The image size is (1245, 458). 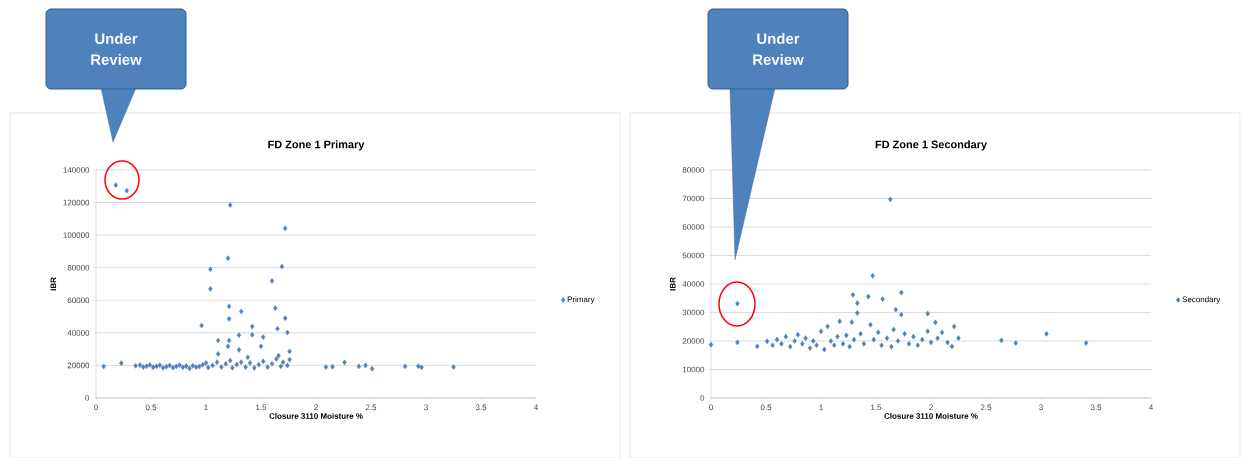 What do you see at coordinates (931, 145) in the screenshot?
I see `chart-title: FD Zone 1 Secondary` at bounding box center [931, 145].